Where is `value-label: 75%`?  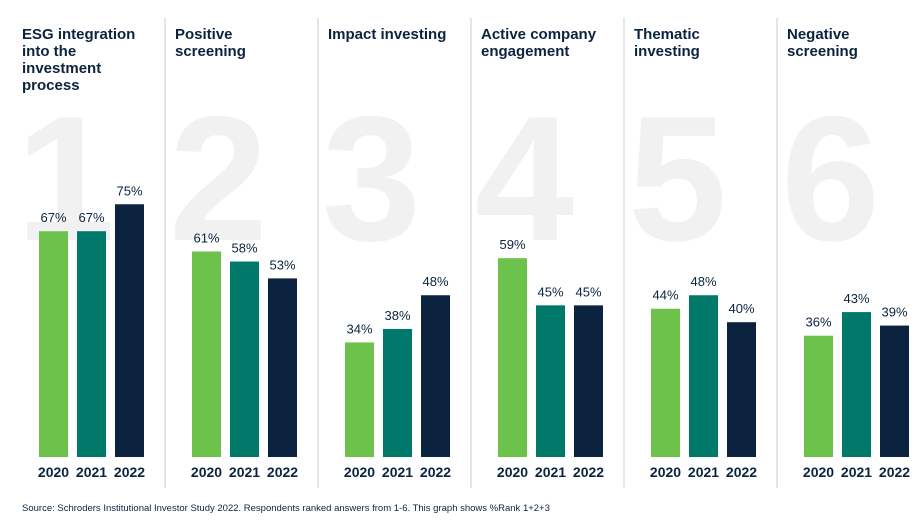
value-label: 75% is located at coordinates (129, 190).